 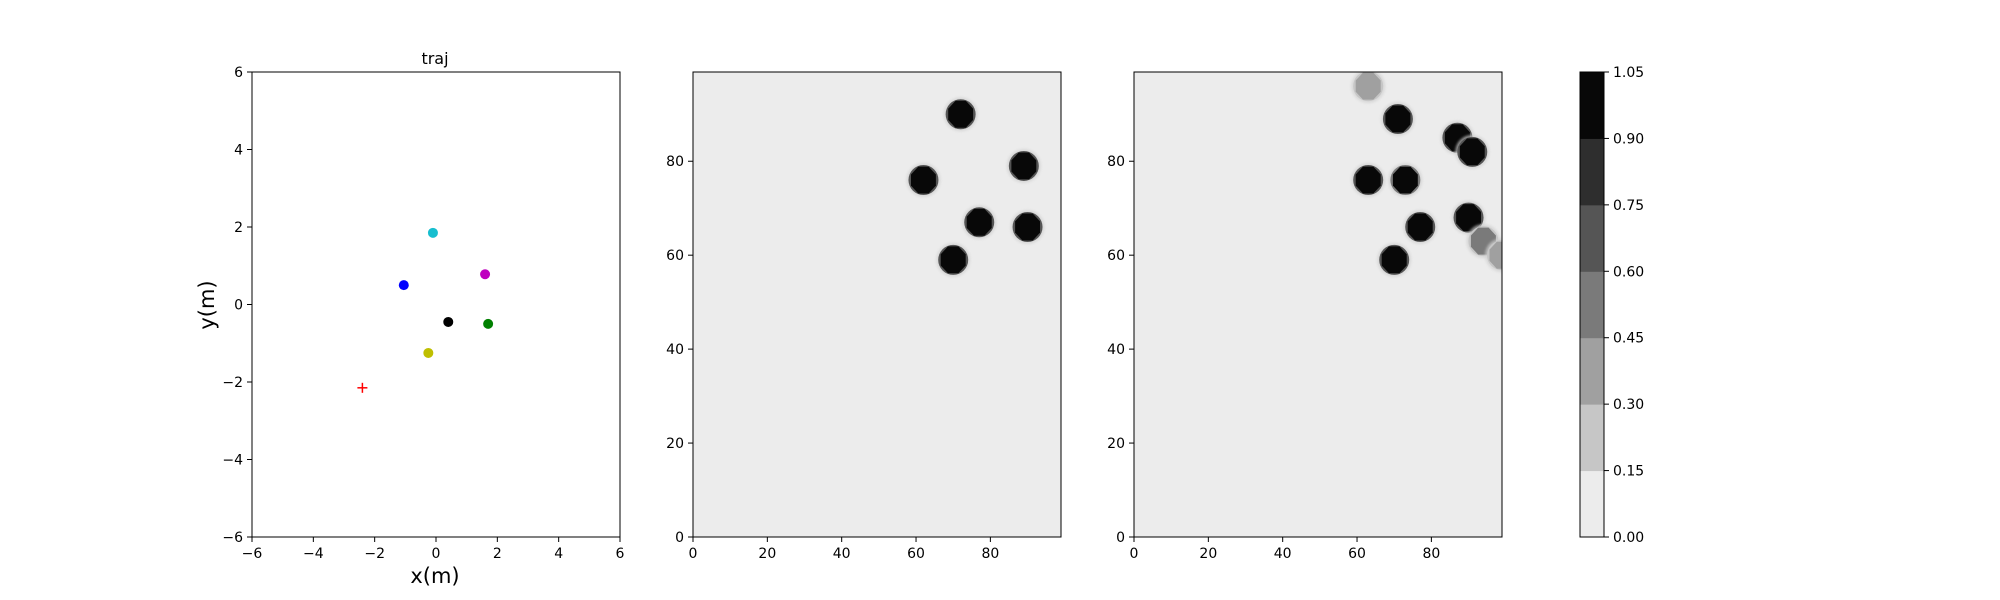 I want to click on colorbar-tick-label: 0.60, so click(x=1628, y=272).